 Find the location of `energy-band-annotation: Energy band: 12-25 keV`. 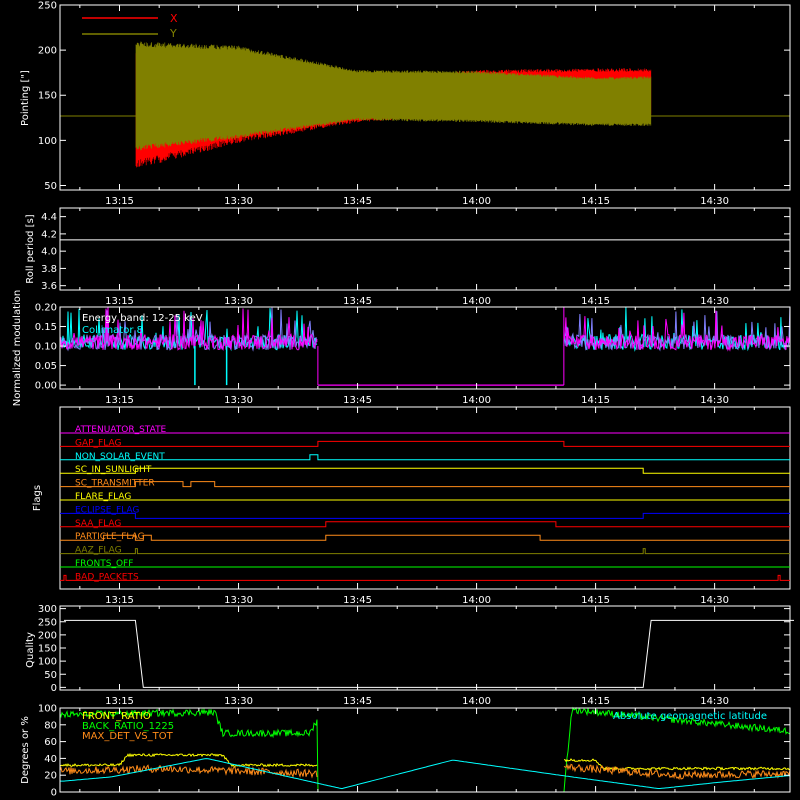

energy-band-annotation: Energy band: 12-25 keV is located at coordinates (142, 318).